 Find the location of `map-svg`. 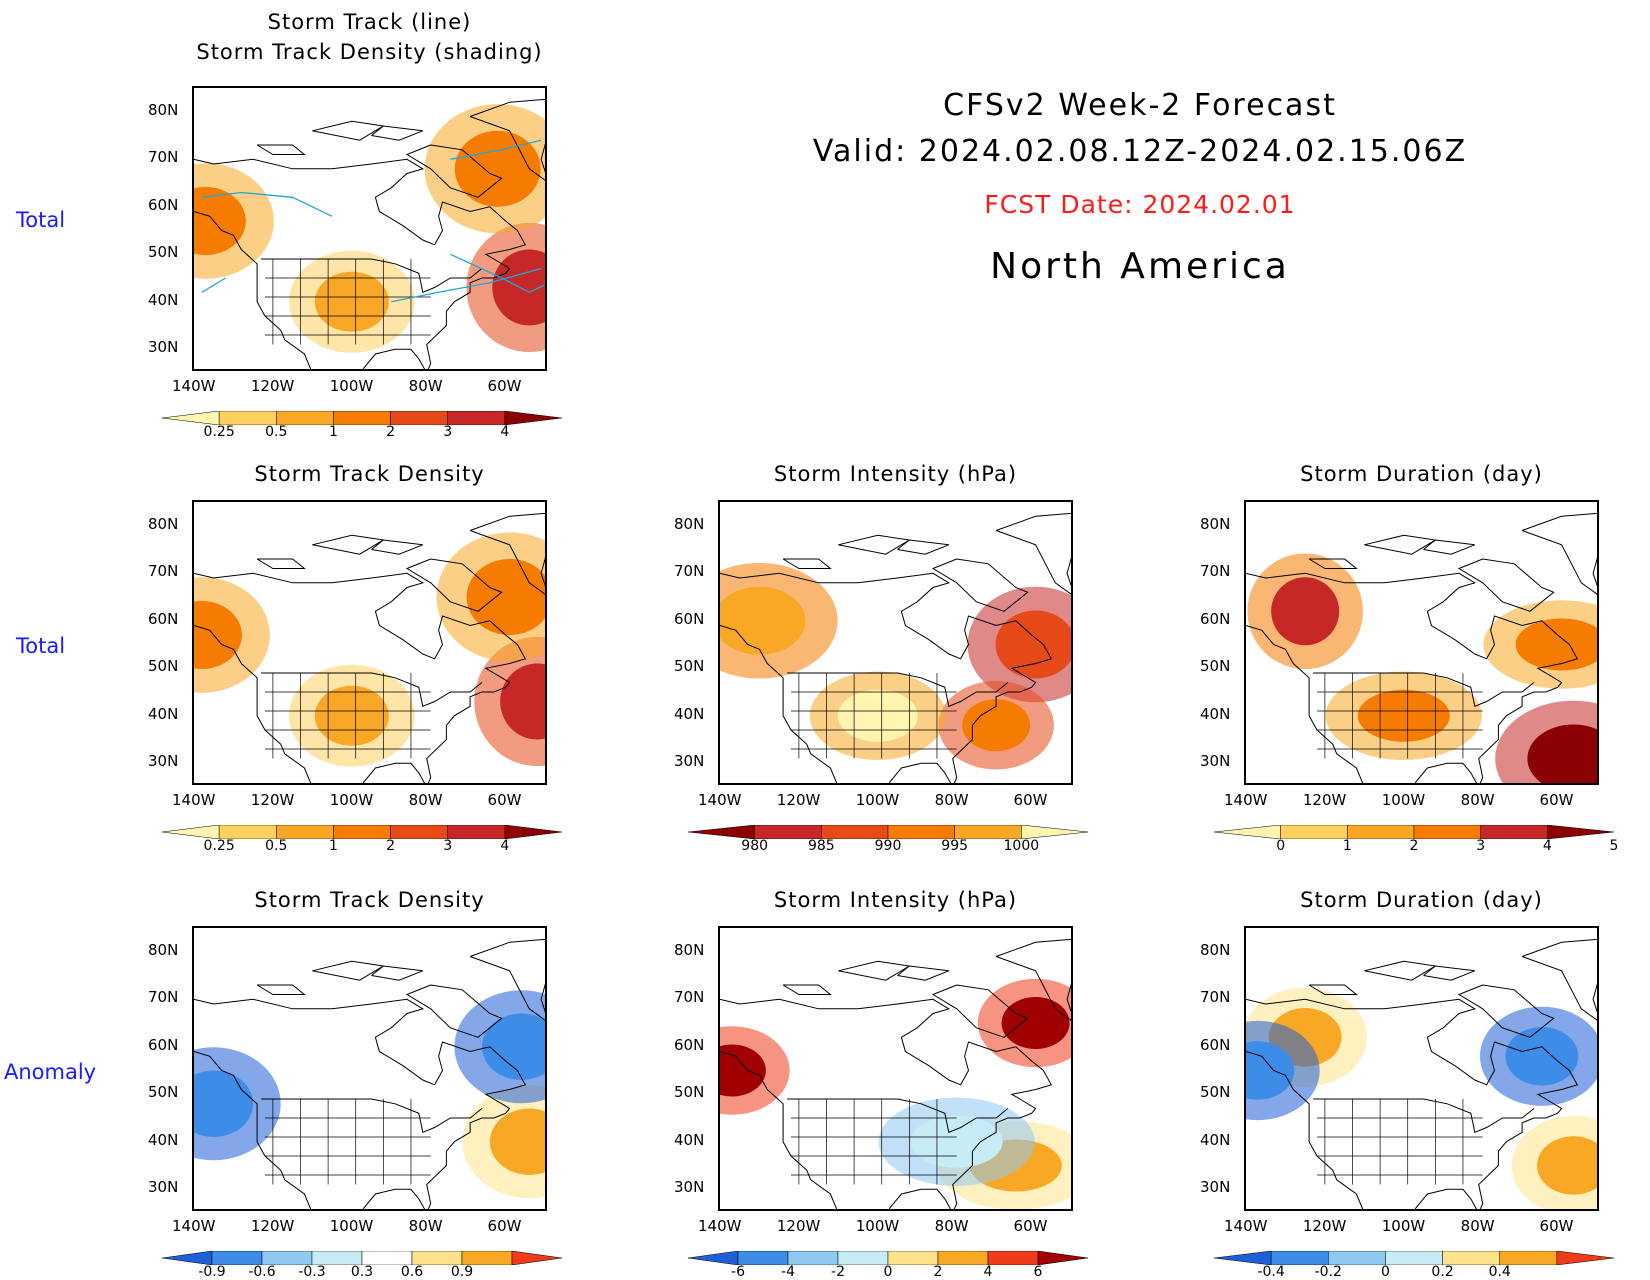

map-svg is located at coordinates (895, 647).